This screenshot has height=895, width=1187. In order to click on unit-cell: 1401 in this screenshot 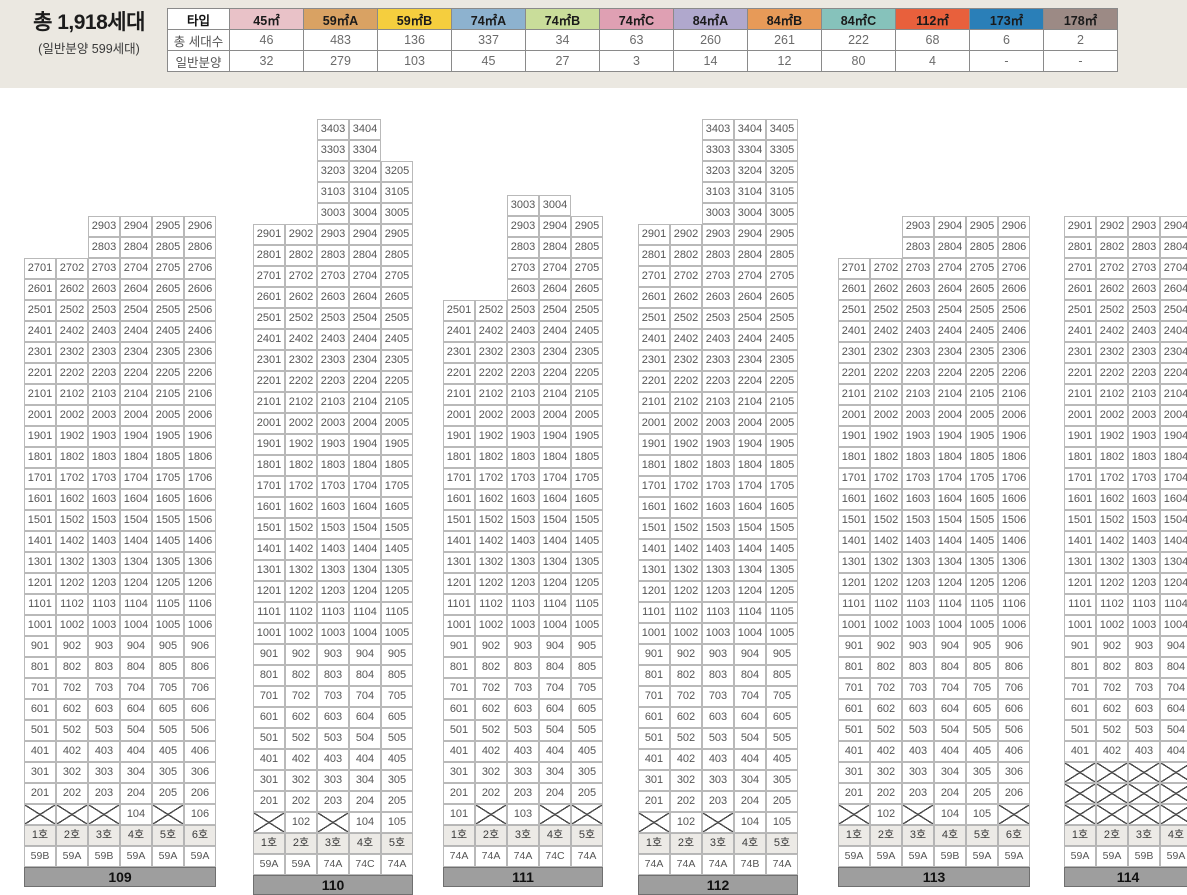, I will do `click(269, 549)`.